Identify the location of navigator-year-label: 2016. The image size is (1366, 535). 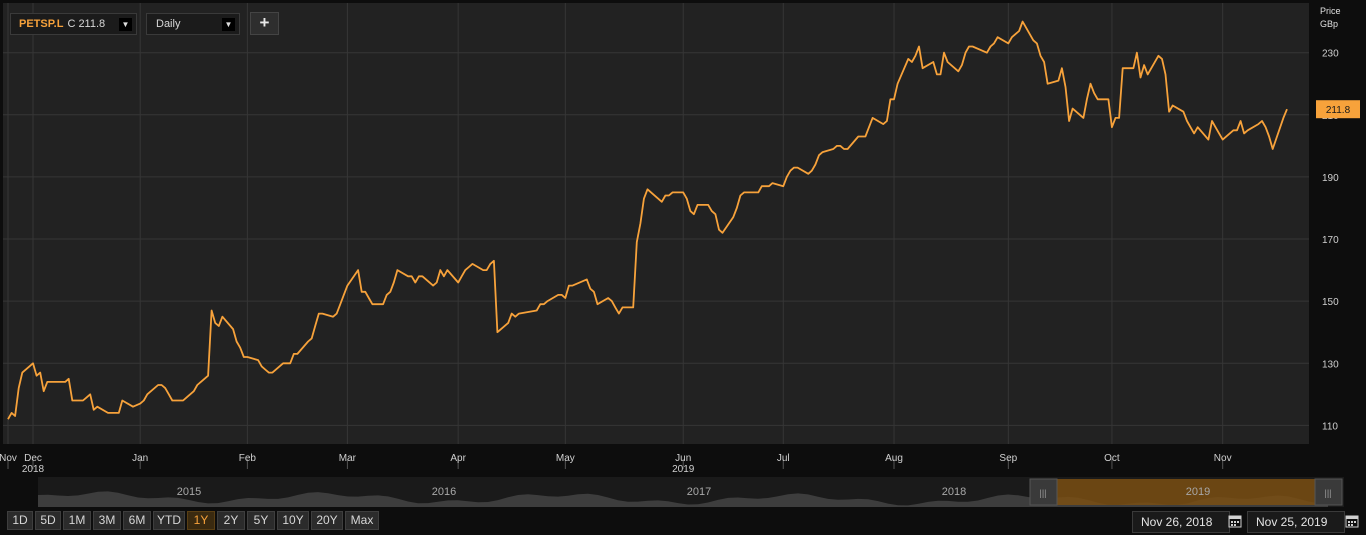
(444, 492).